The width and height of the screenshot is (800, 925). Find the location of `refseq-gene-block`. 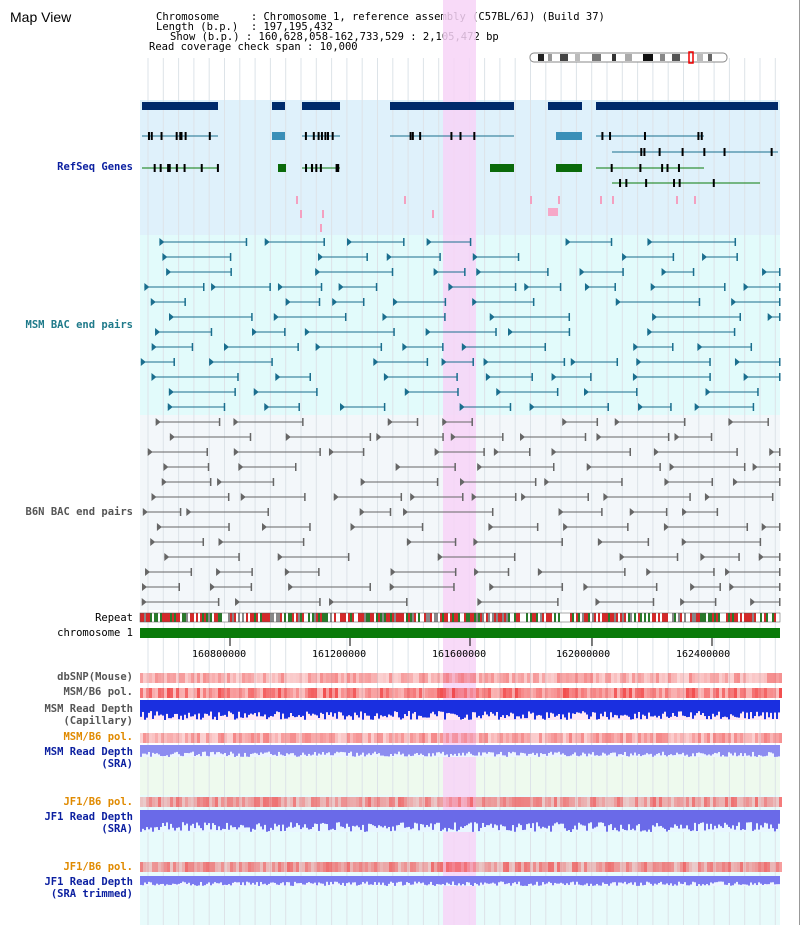

refseq-gene-block is located at coordinates (502, 168).